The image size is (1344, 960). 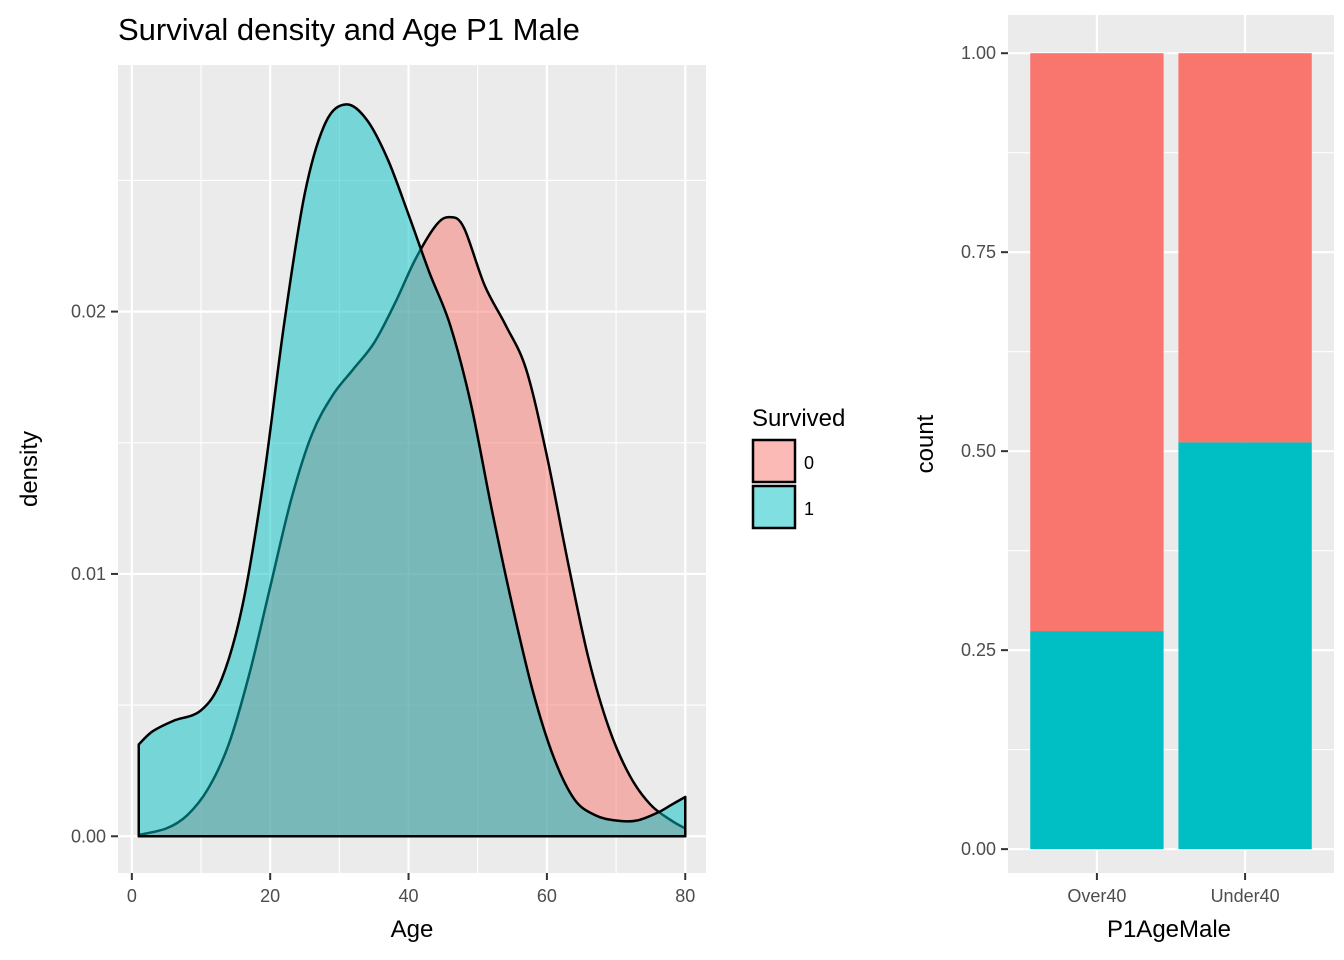 I want to click on density-x-axis: 0 20 40 60 80, so click(x=411, y=889).